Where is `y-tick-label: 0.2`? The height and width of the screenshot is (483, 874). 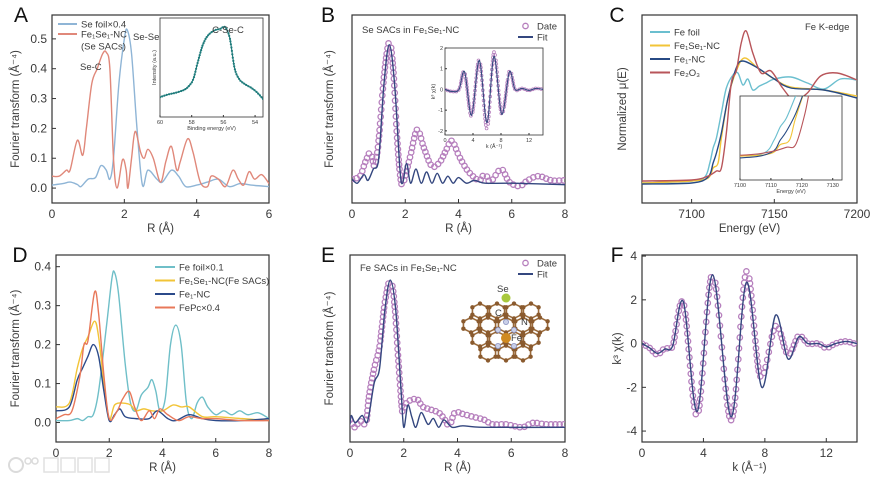
y-tick-label: 0.2 is located at coordinates (38, 128).